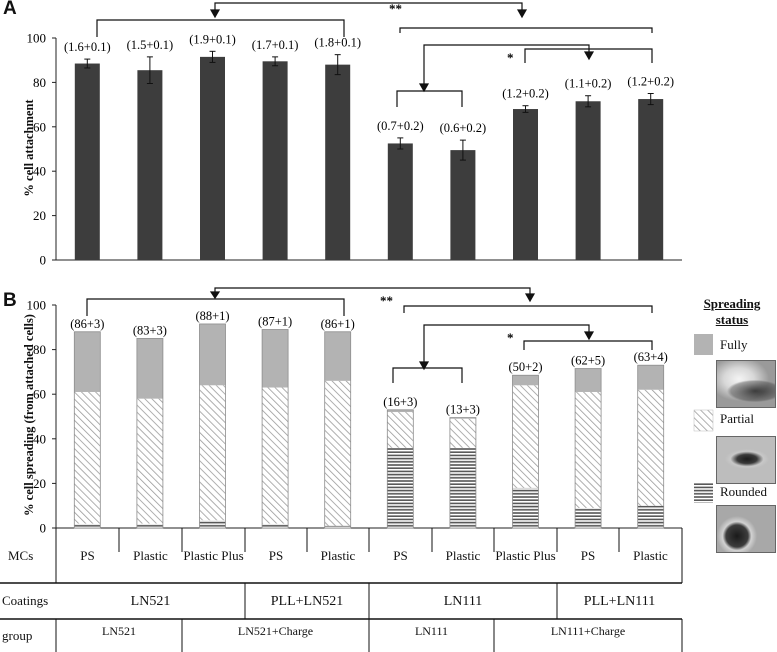 Image resolution: width=777 pixels, height=652 pixels. Describe the element at coordinates (369, 335) in the screenshot. I see `chart-b-significance-brackets` at that location.